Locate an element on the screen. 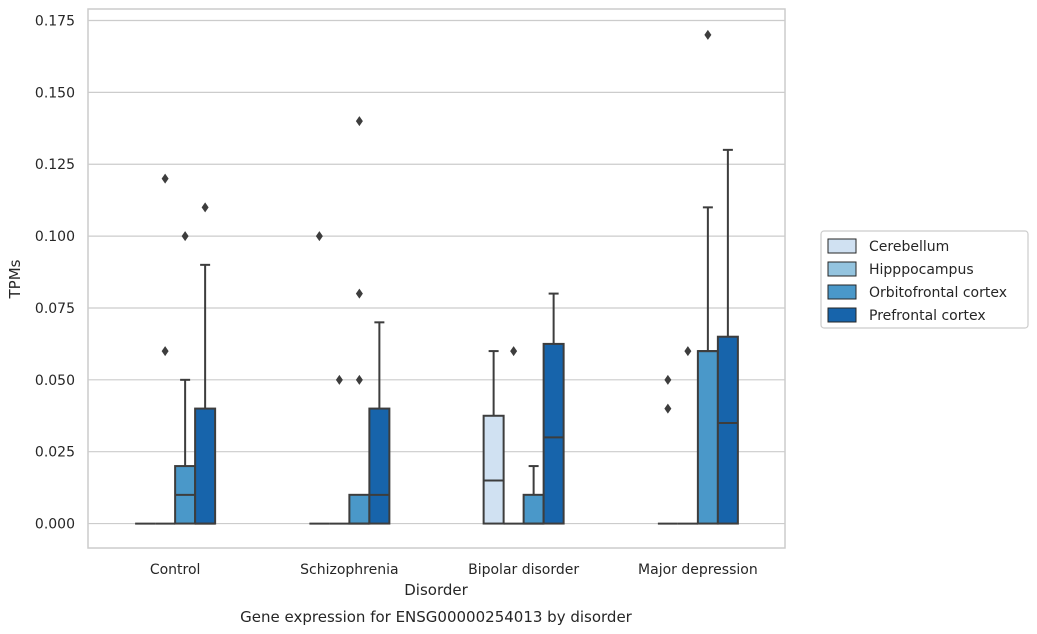 This screenshot has height=634, width=1037. y-tick-label: 0.150 is located at coordinates (55, 93).